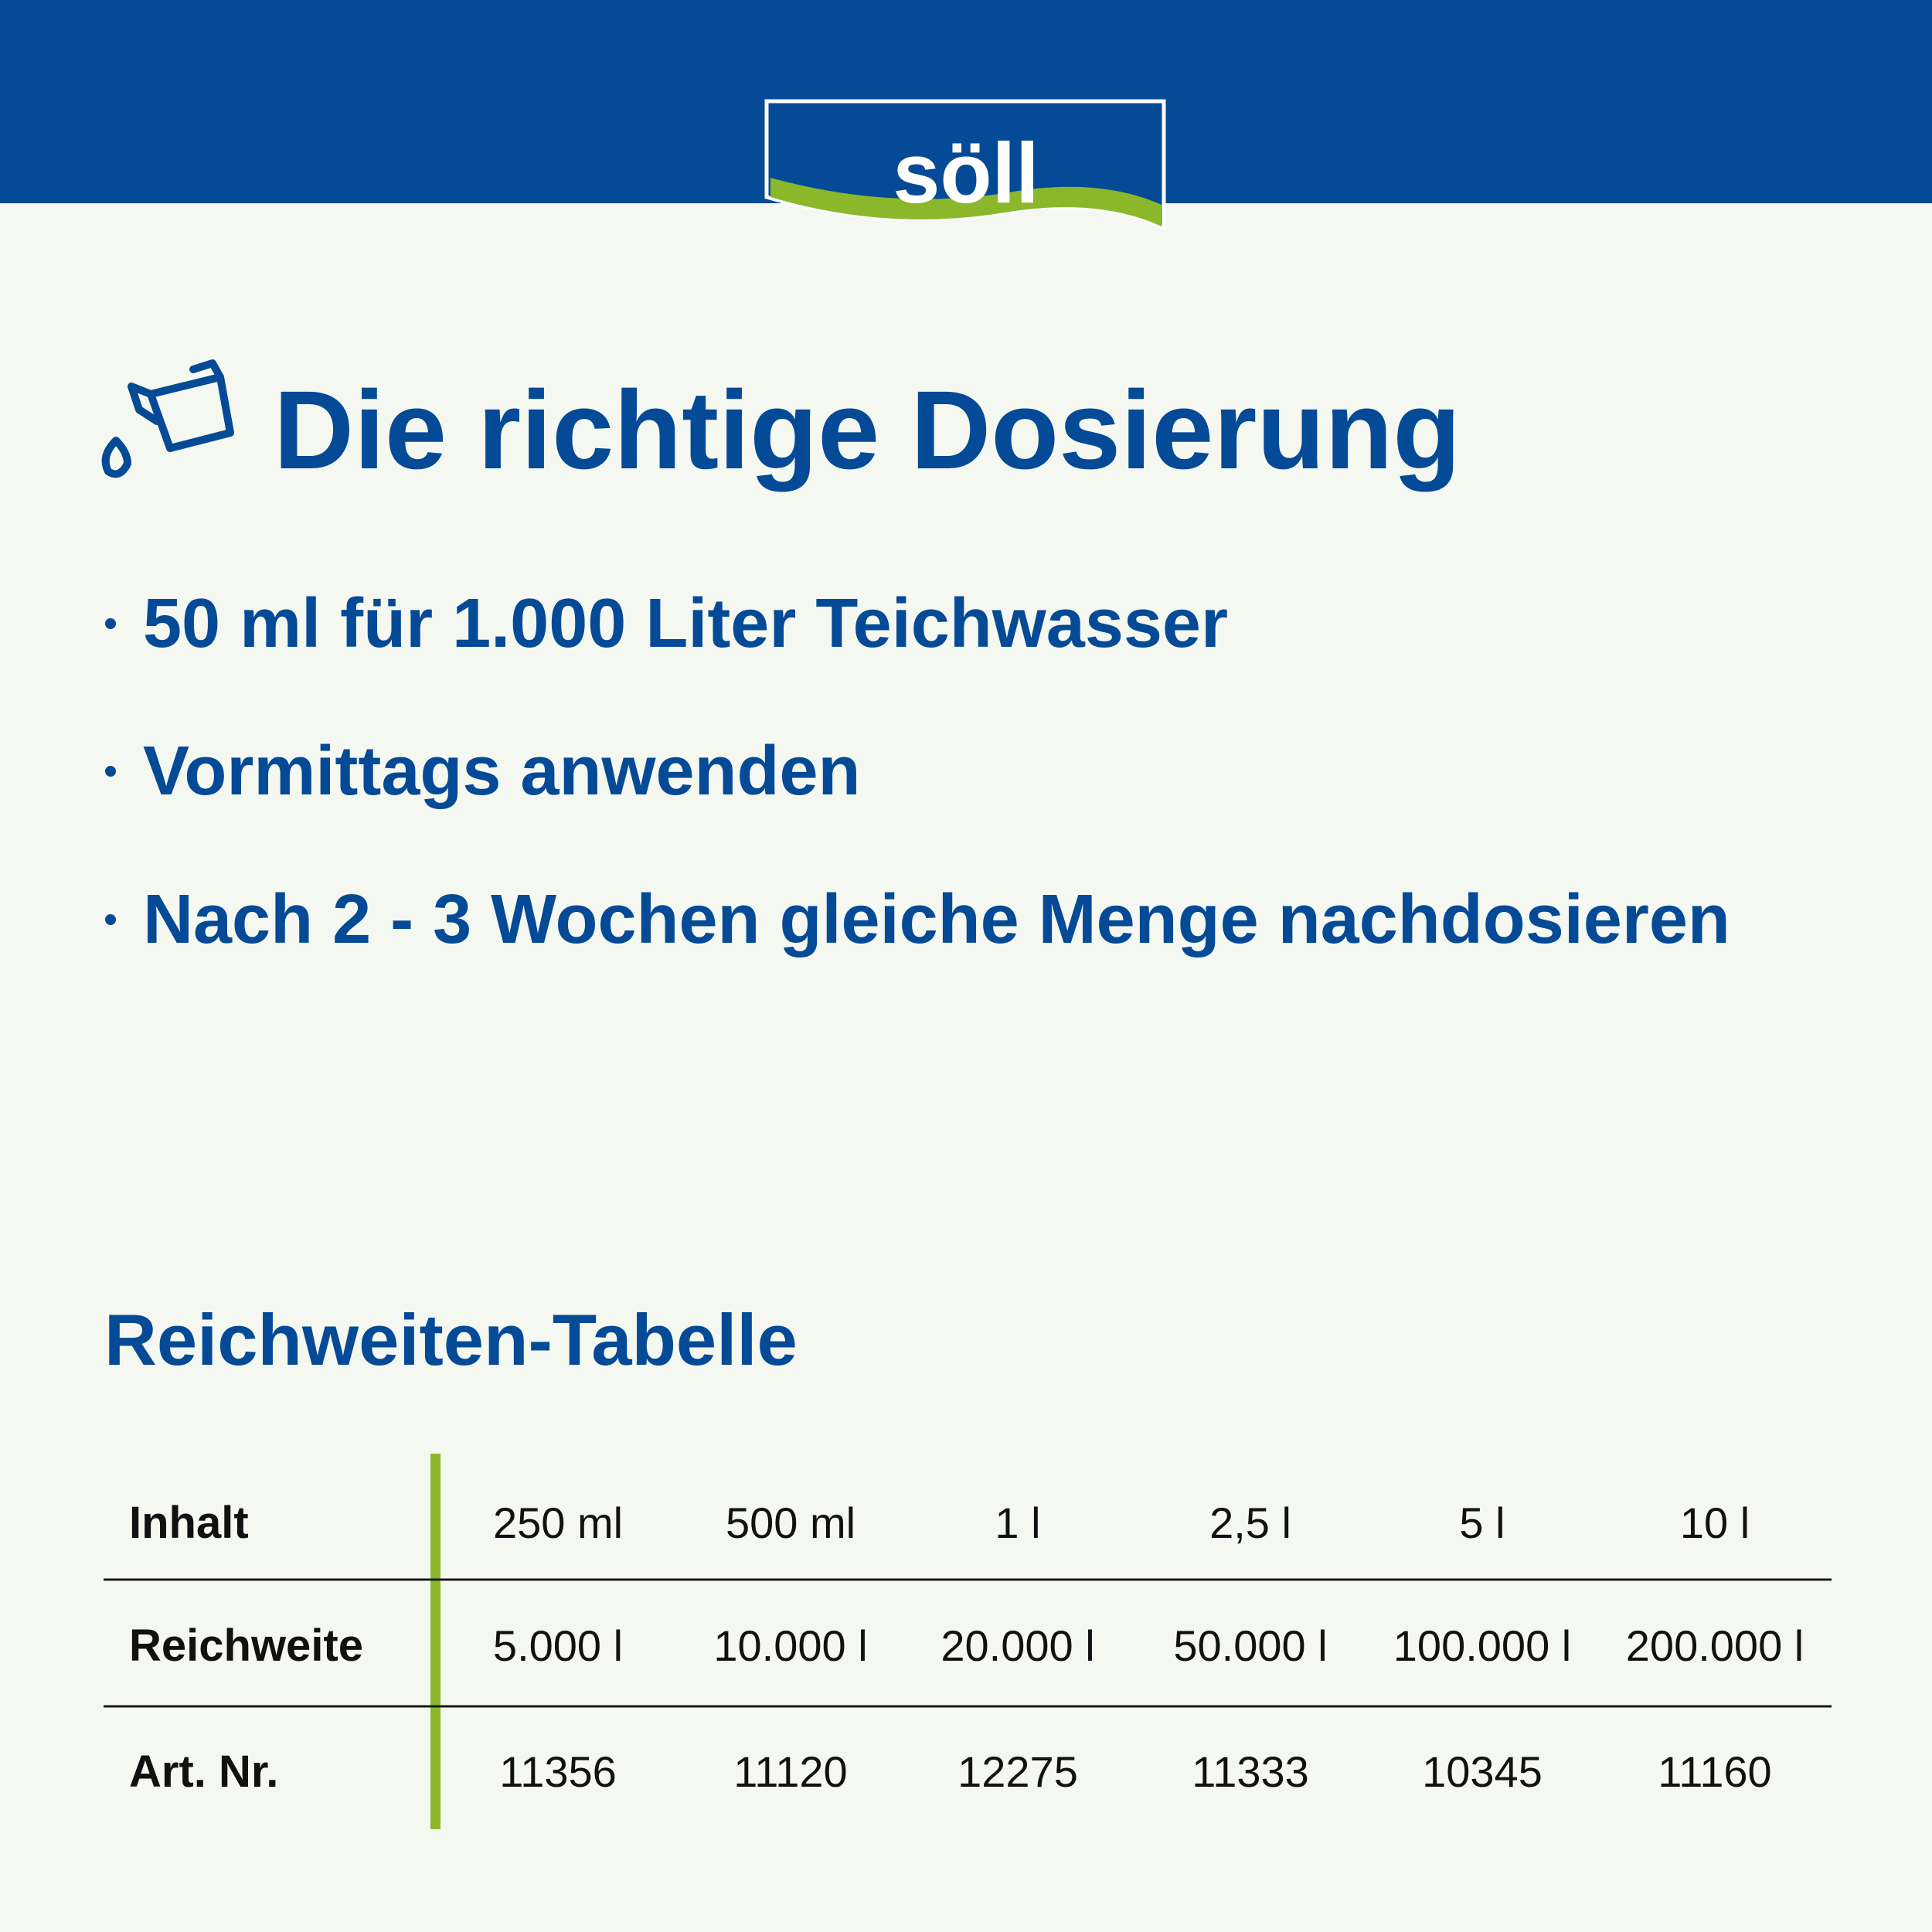 Image resolution: width=1932 pixels, height=1932 pixels. What do you see at coordinates (207, 370) in the screenshot?
I see `icon-rim` at bounding box center [207, 370].